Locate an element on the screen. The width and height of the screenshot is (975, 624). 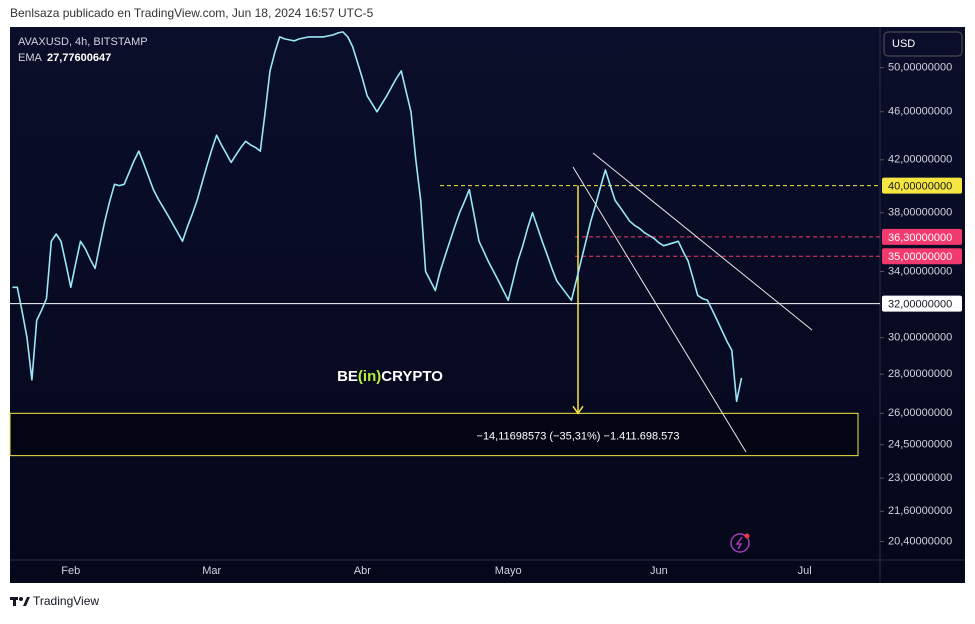
y-tick-label: 28,00000000 is located at coordinates (920, 374).